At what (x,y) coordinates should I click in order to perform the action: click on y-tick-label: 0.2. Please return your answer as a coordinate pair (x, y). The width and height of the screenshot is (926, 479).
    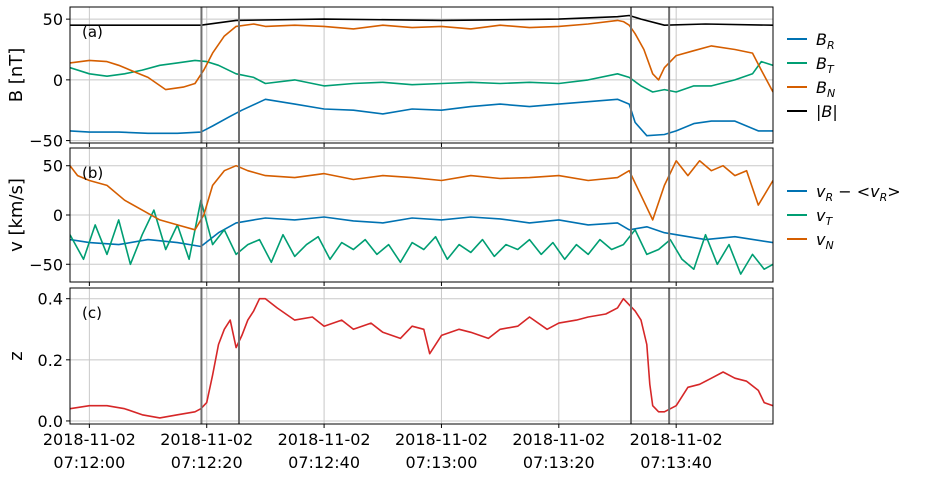
    Looking at the image, I should click on (50, 360).